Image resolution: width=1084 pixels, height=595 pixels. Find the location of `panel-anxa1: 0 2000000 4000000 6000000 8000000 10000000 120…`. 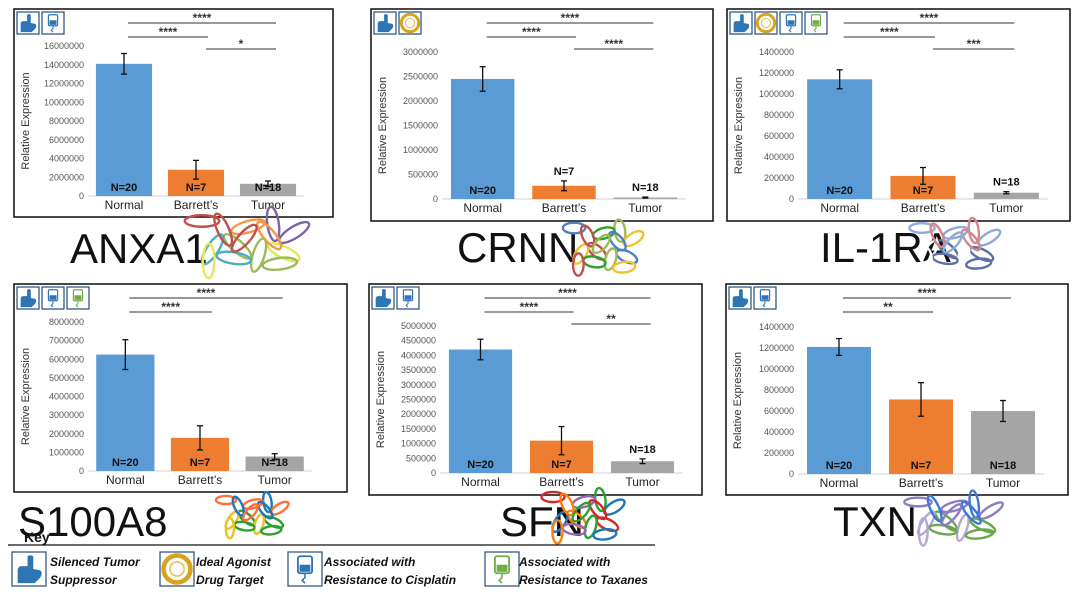

panel-anxa1: 0 2000000 4000000 6000000 8000000 10000000 120… is located at coordinates (173, 144).